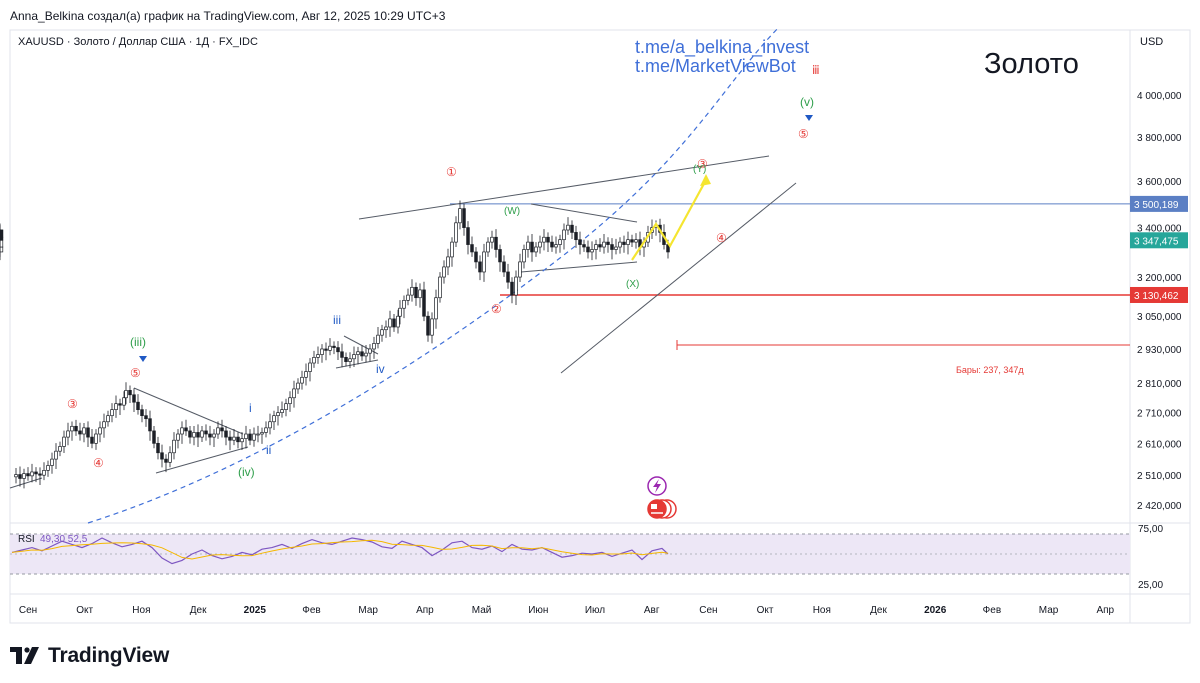  I want to click on currency-label: USD, so click(1151, 42).